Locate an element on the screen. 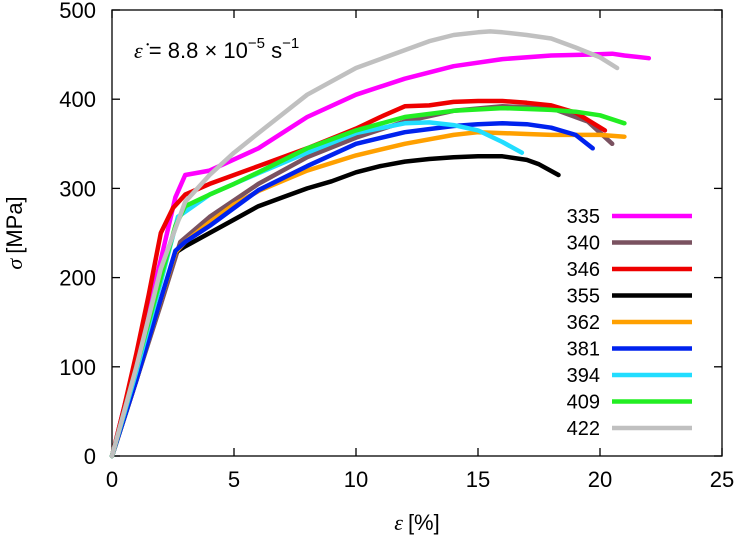  x-axis-label: ε [%] is located at coordinates (416, 522).